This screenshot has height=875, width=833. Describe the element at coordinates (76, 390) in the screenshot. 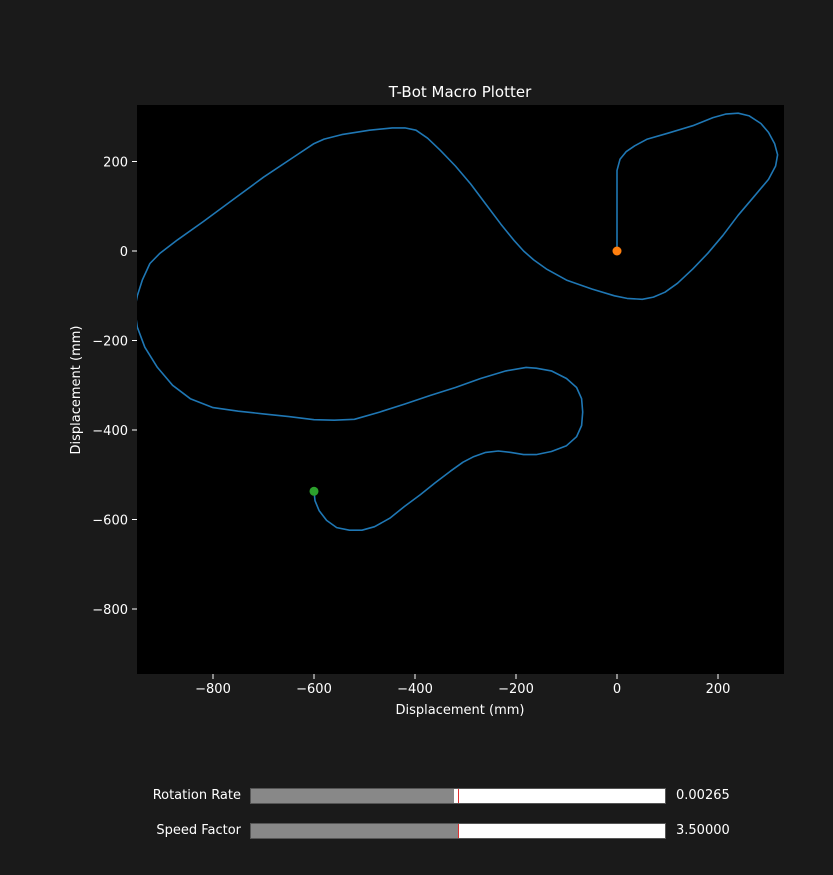

I see `y-axis-label: Displacement (mm)` at that location.